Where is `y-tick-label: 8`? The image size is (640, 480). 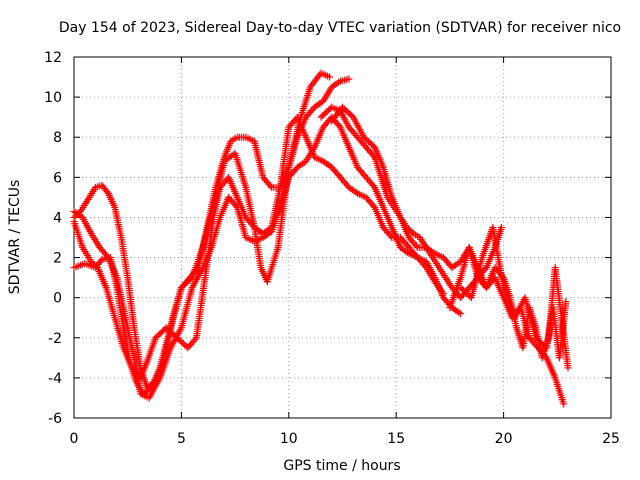 y-tick-label: 8 is located at coordinates (57, 138).